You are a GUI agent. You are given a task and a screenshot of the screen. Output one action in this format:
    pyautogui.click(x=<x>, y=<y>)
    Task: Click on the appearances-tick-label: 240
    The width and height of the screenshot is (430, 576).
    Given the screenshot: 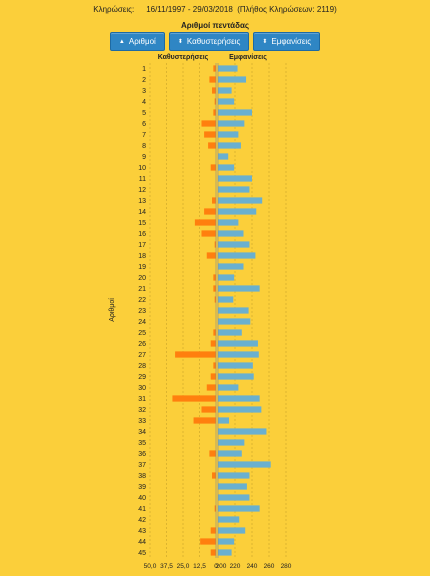 What is the action you would take?
    pyautogui.click(x=252, y=566)
    